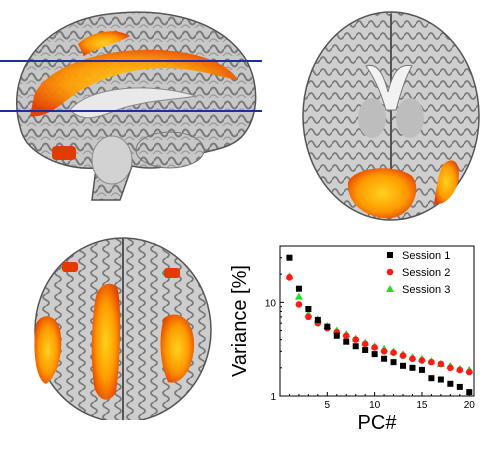 This screenshot has height=454, width=500. Describe the element at coordinates (377, 321) in the screenshot. I see `plot-frame` at that location.